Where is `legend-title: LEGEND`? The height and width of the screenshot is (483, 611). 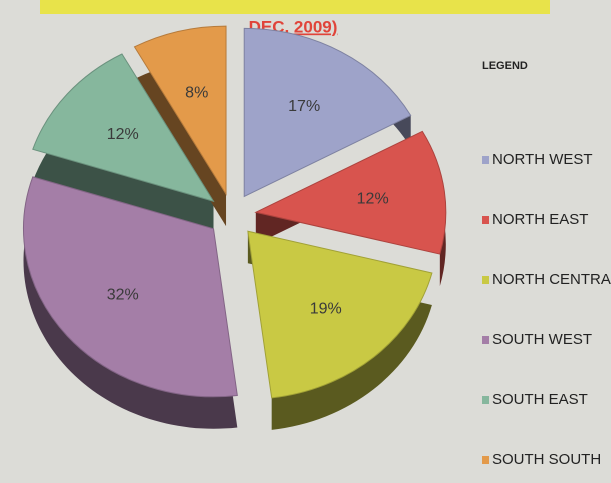
legend-title: LEGEND is located at coordinates (505, 66).